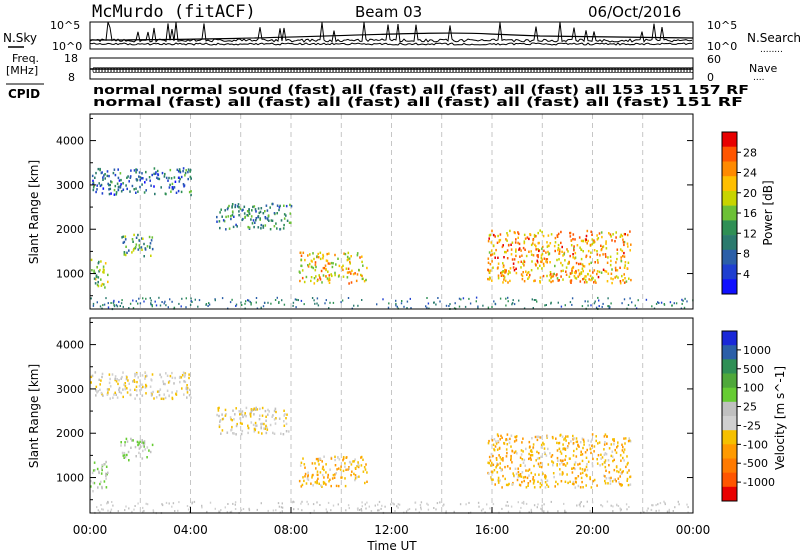 The width and height of the screenshot is (800, 554). Describe the element at coordinates (391, 522) in the screenshot. I see `time-axis: 00:00 04:00 08:00 12:00 16:00 20:00 00:00` at that location.